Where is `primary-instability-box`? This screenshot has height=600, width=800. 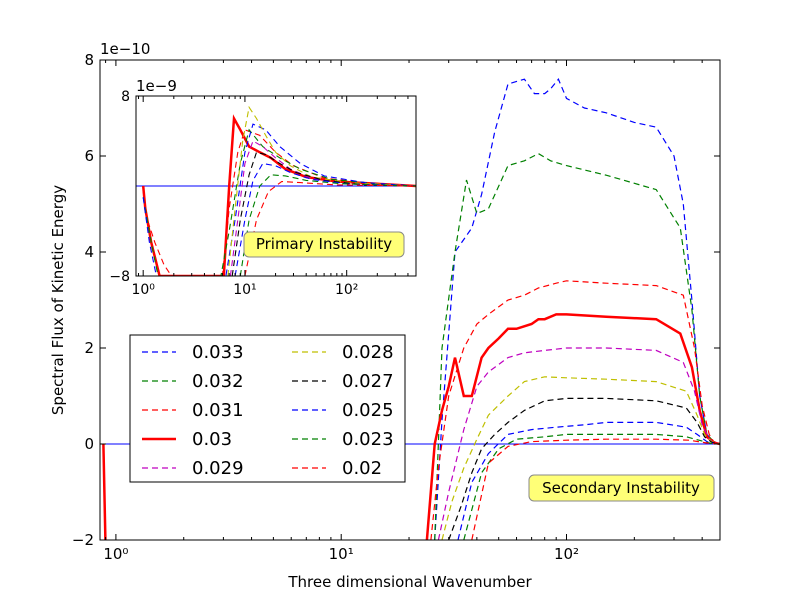 primary-instability-box is located at coordinates (324, 244).